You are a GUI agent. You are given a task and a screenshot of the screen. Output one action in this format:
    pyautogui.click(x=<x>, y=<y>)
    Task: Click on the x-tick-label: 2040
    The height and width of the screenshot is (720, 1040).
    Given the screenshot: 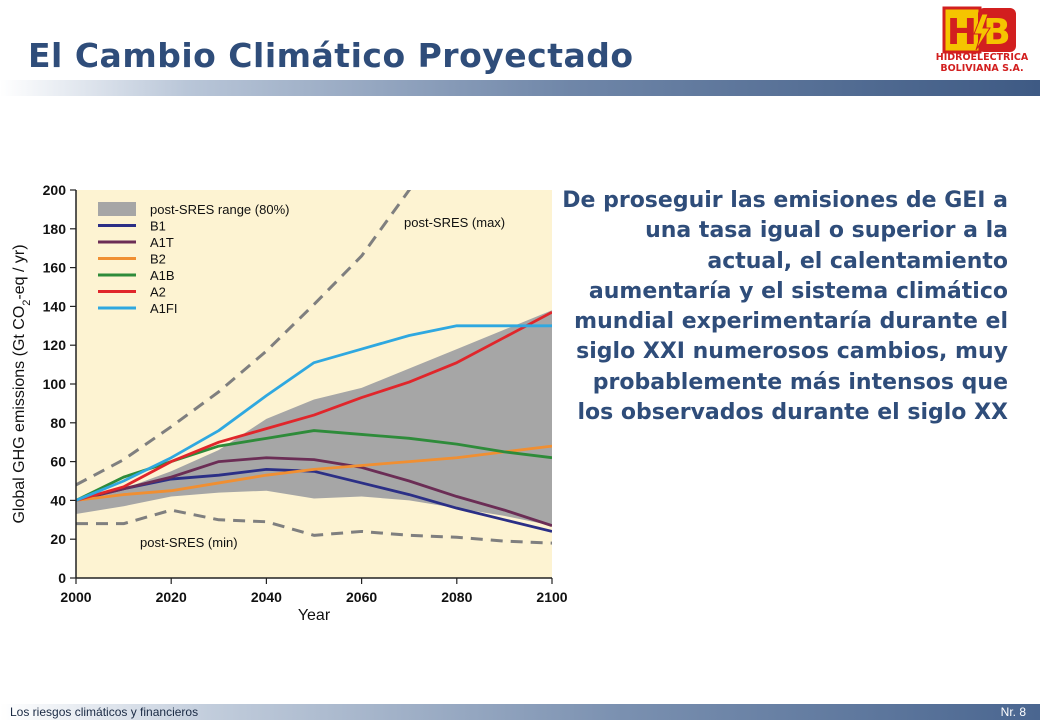 What is the action you would take?
    pyautogui.click(x=266, y=597)
    